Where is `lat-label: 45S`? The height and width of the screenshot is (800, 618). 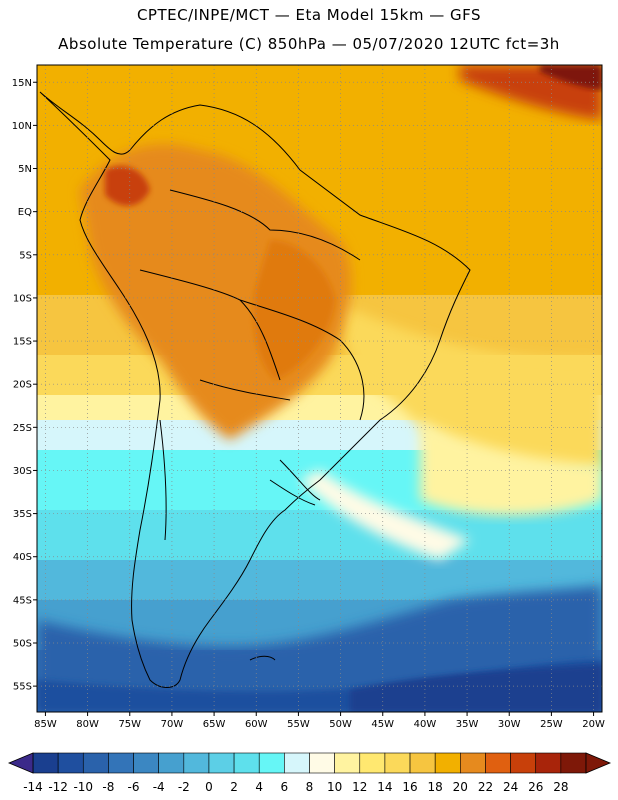 lat-label: 45S is located at coordinates (22, 600).